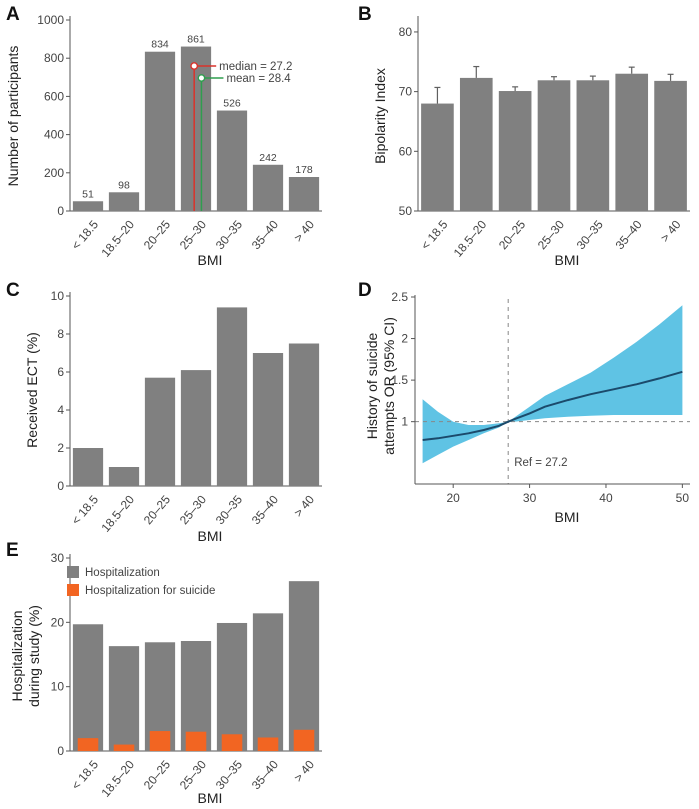 The height and width of the screenshot is (809, 699). I want to click on y-tick-label: 2.5, so click(399, 297).